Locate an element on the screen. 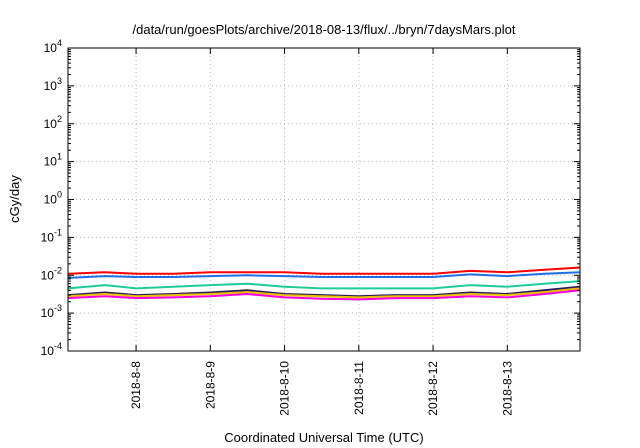 The width and height of the screenshot is (640, 448). x-tick-label: 2018-8-9 is located at coordinates (210, 385).